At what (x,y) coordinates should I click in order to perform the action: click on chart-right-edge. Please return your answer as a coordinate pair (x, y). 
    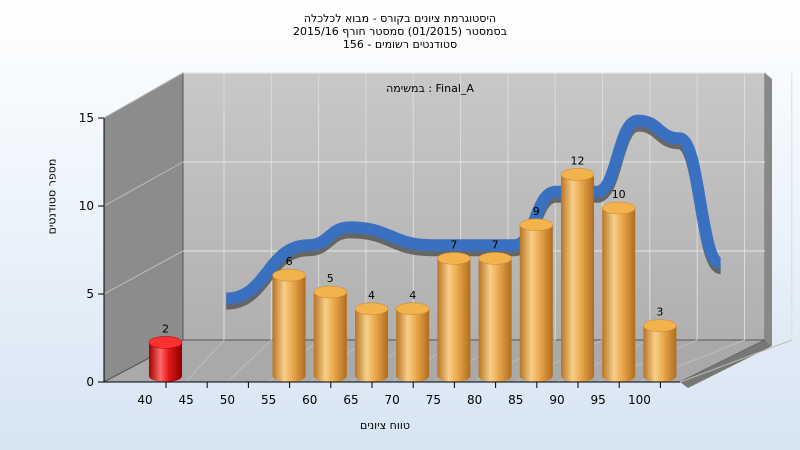
    Looking at the image, I should click on (768, 209).